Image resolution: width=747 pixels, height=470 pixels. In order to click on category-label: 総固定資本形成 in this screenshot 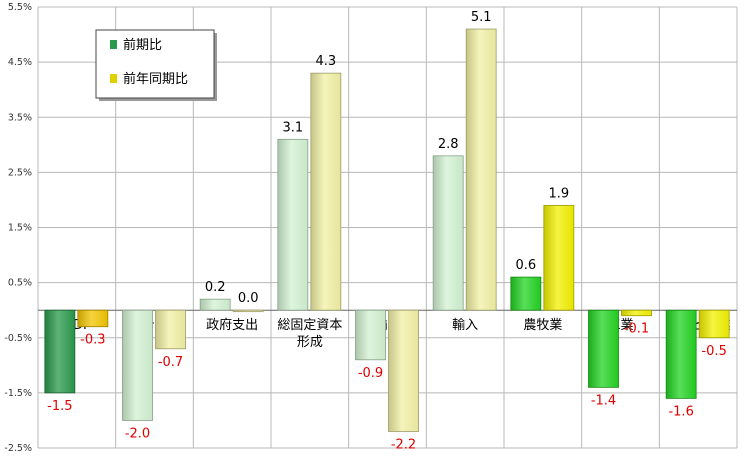, I will do `click(309, 334)`.